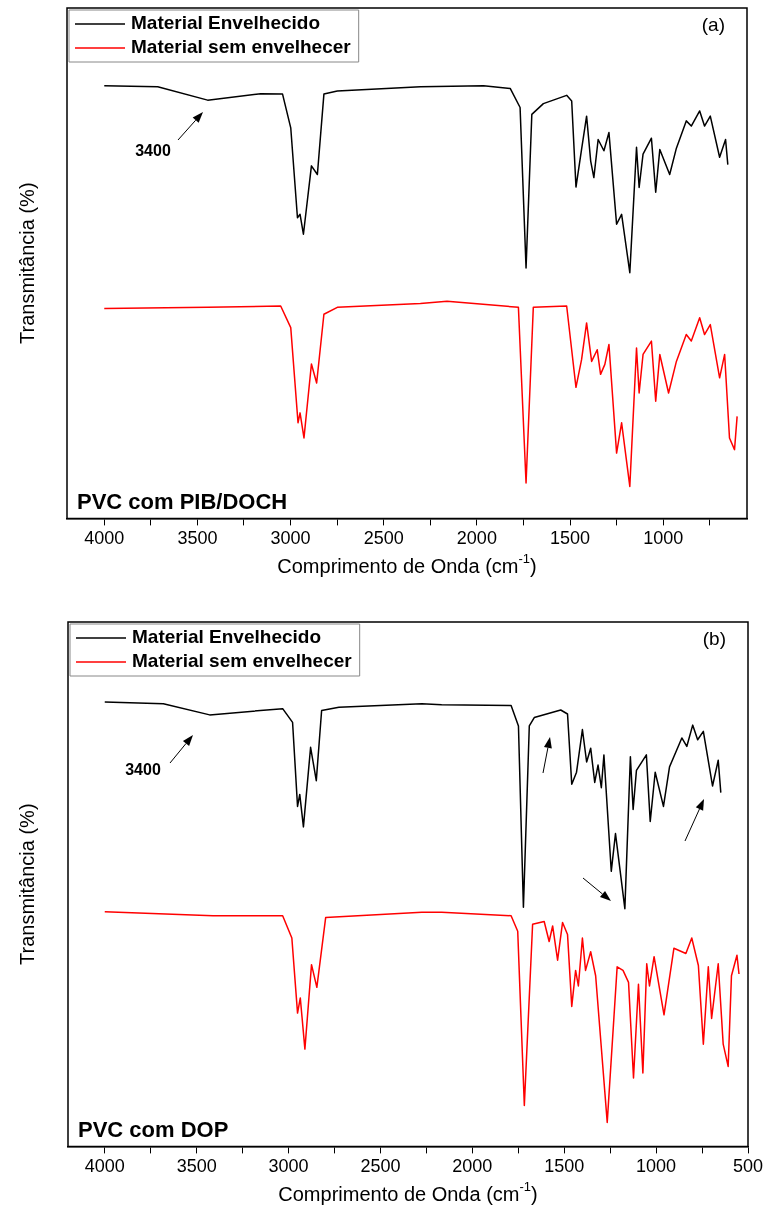 Image resolution: width=767 pixels, height=1211 pixels. Describe the element at coordinates (153, 1130) in the screenshot. I see `annotation: PVC com DOP` at that location.